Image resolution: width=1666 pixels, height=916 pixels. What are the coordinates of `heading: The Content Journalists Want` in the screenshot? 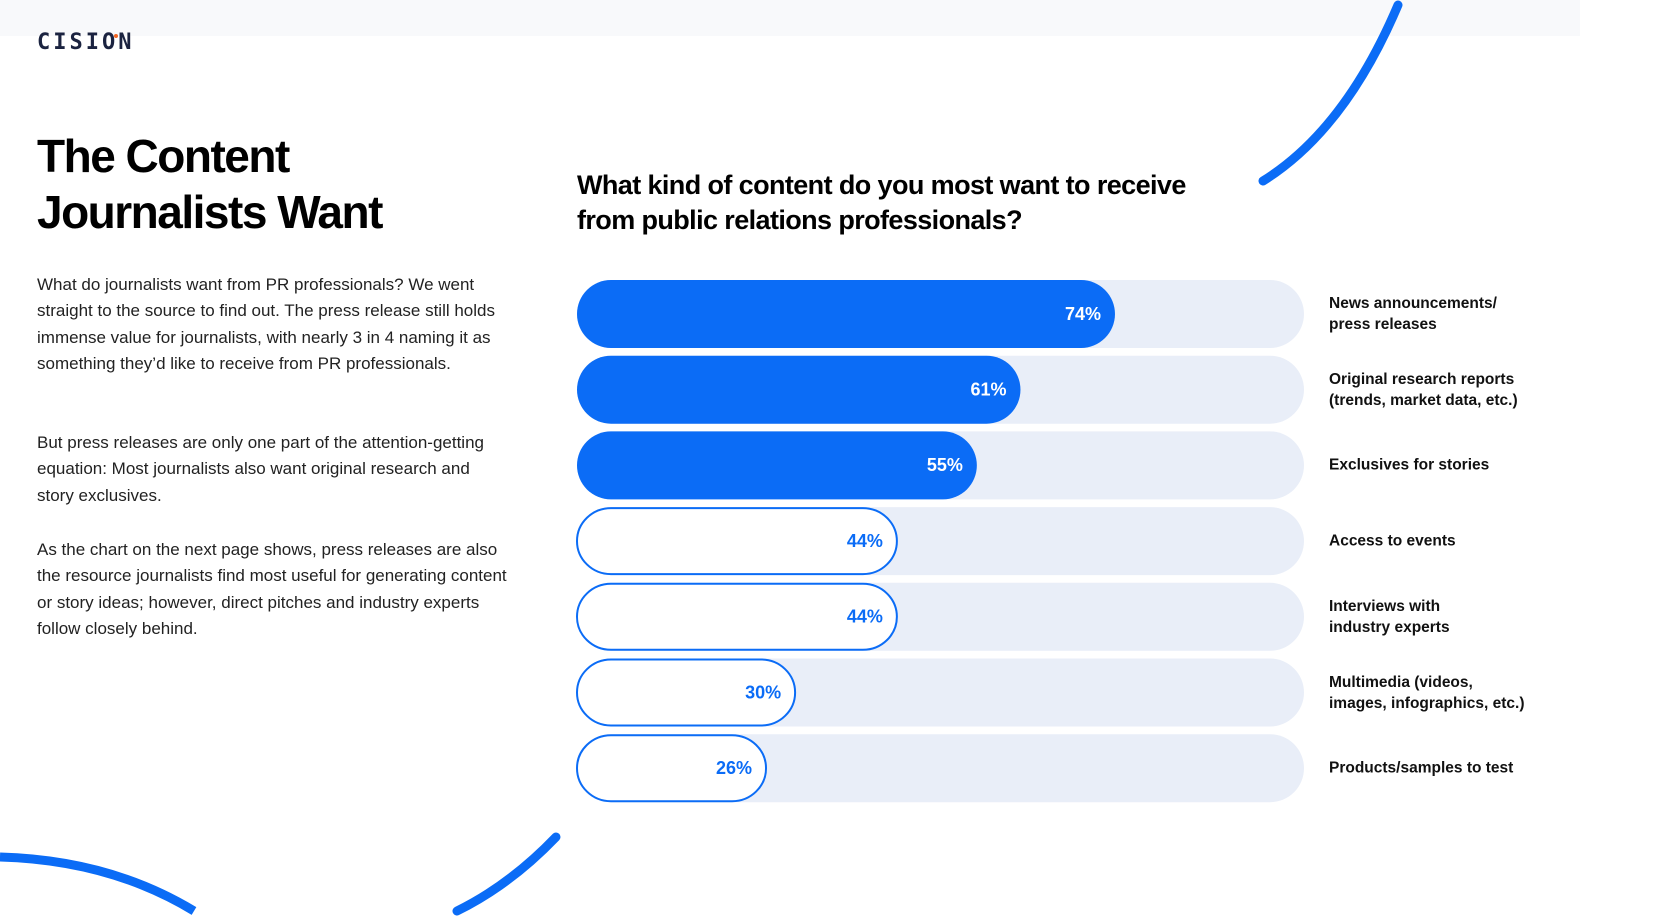 It's located at (210, 184).